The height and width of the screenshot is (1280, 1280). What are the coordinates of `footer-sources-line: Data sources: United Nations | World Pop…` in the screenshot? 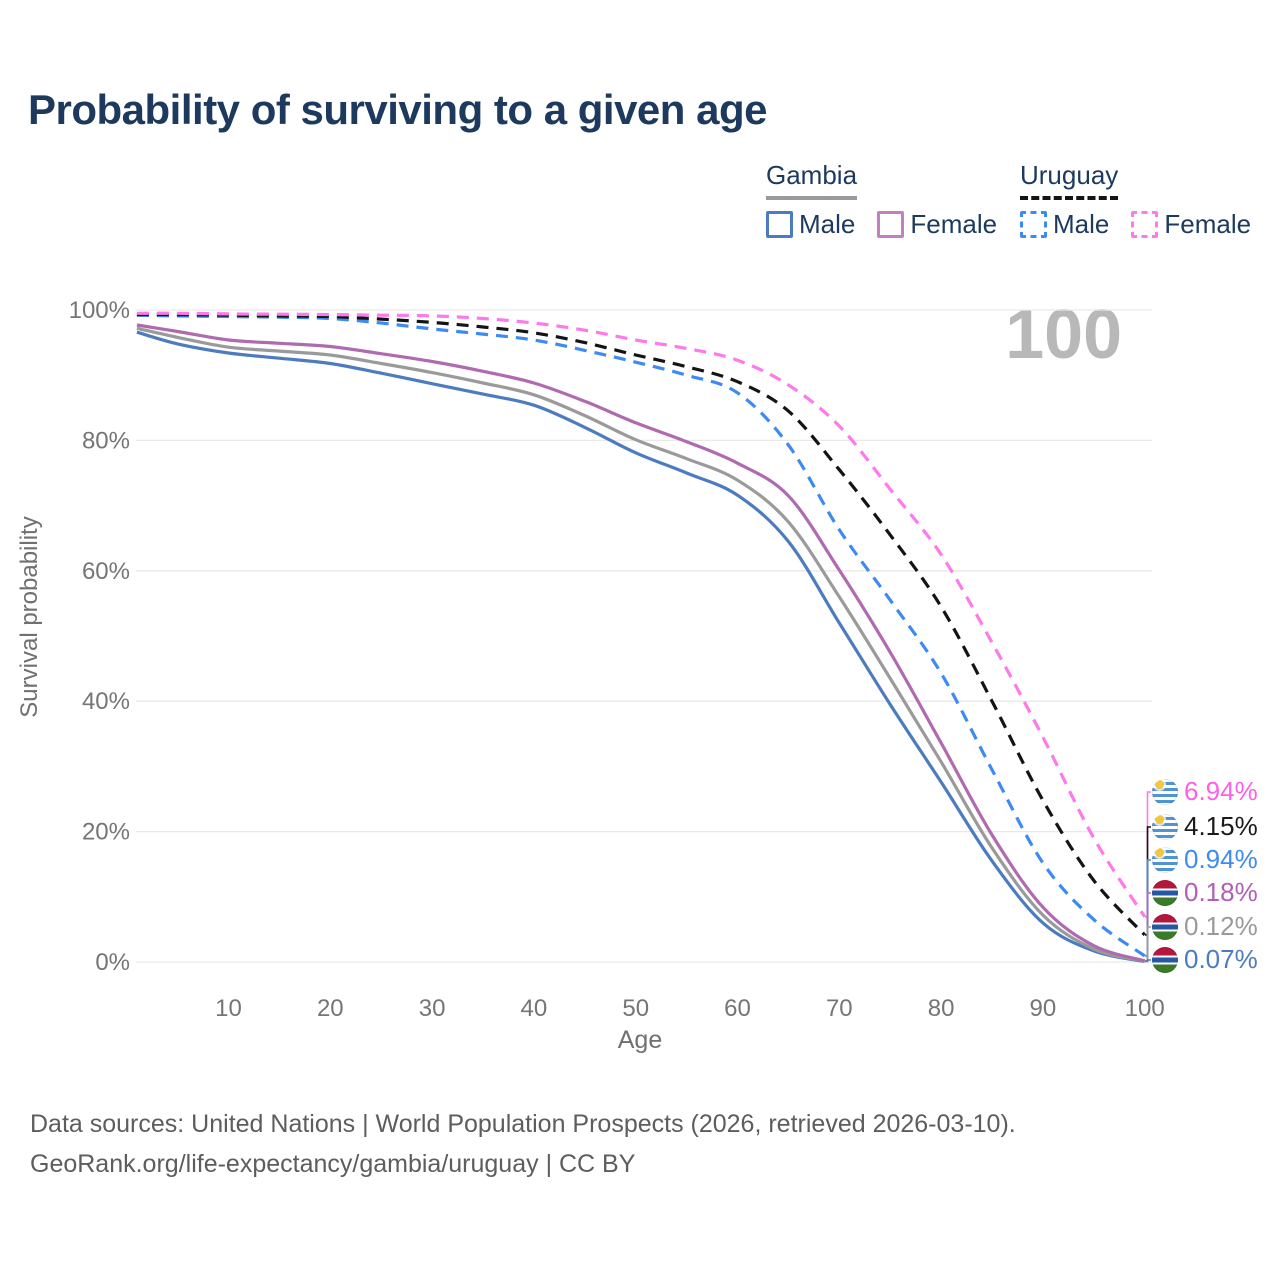 It's located at (523, 1124).